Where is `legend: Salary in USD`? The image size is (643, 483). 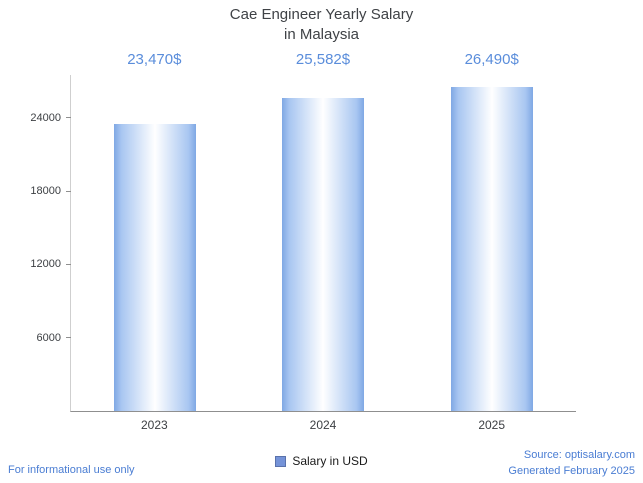 legend: Salary in USD is located at coordinates (321, 461).